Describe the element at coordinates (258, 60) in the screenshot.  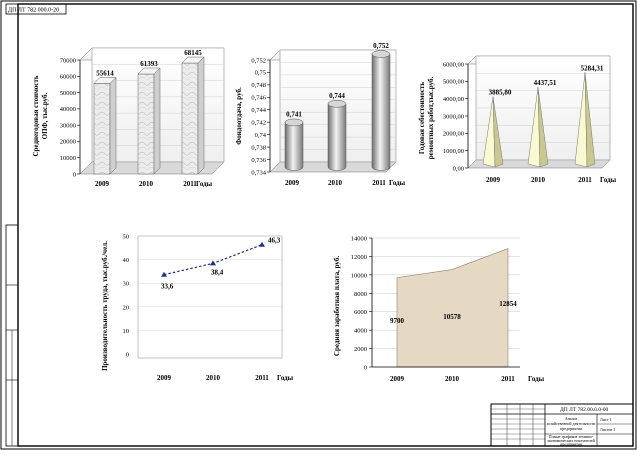
I see `chart2-tick-label: 0,752` at that location.